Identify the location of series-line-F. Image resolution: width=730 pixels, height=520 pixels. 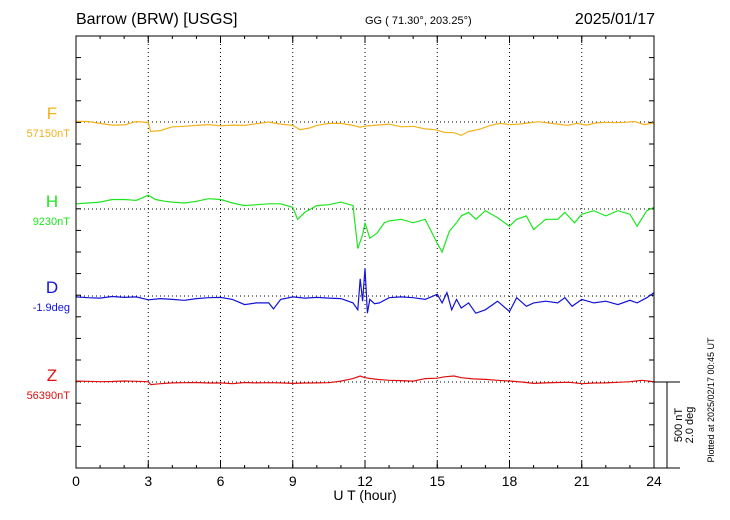
(365, 128).